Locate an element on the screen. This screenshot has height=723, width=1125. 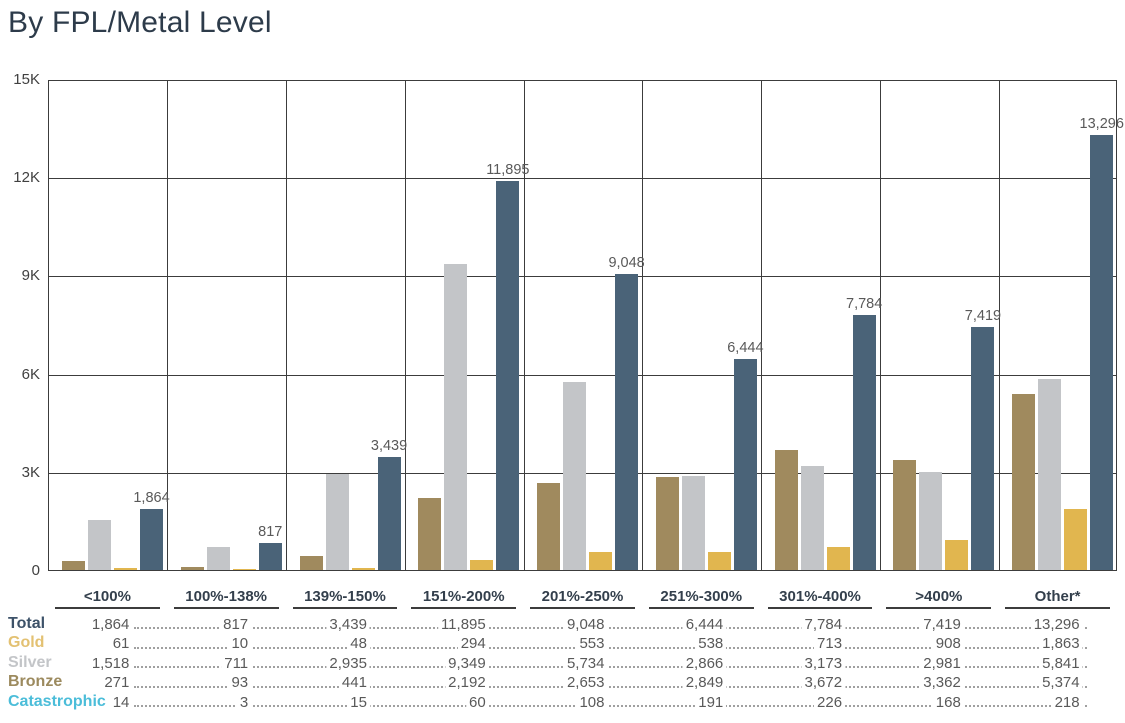
bar-bronze-201-250- is located at coordinates (549, 526).